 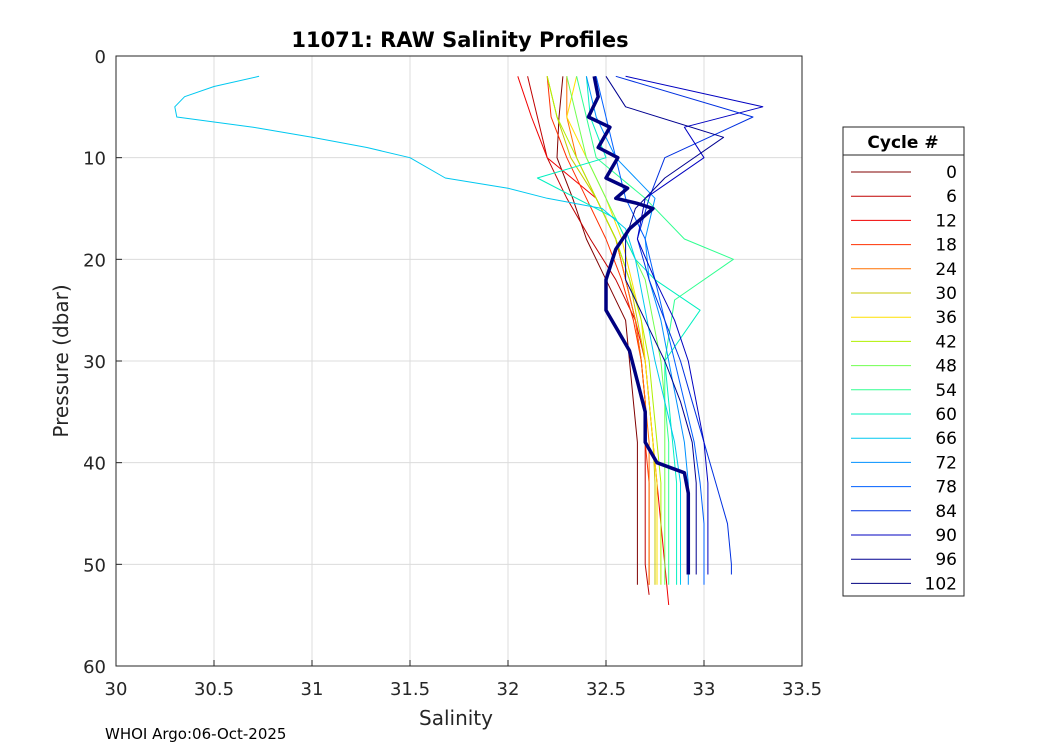 I want to click on legend-label-12: 12, so click(x=946, y=221).